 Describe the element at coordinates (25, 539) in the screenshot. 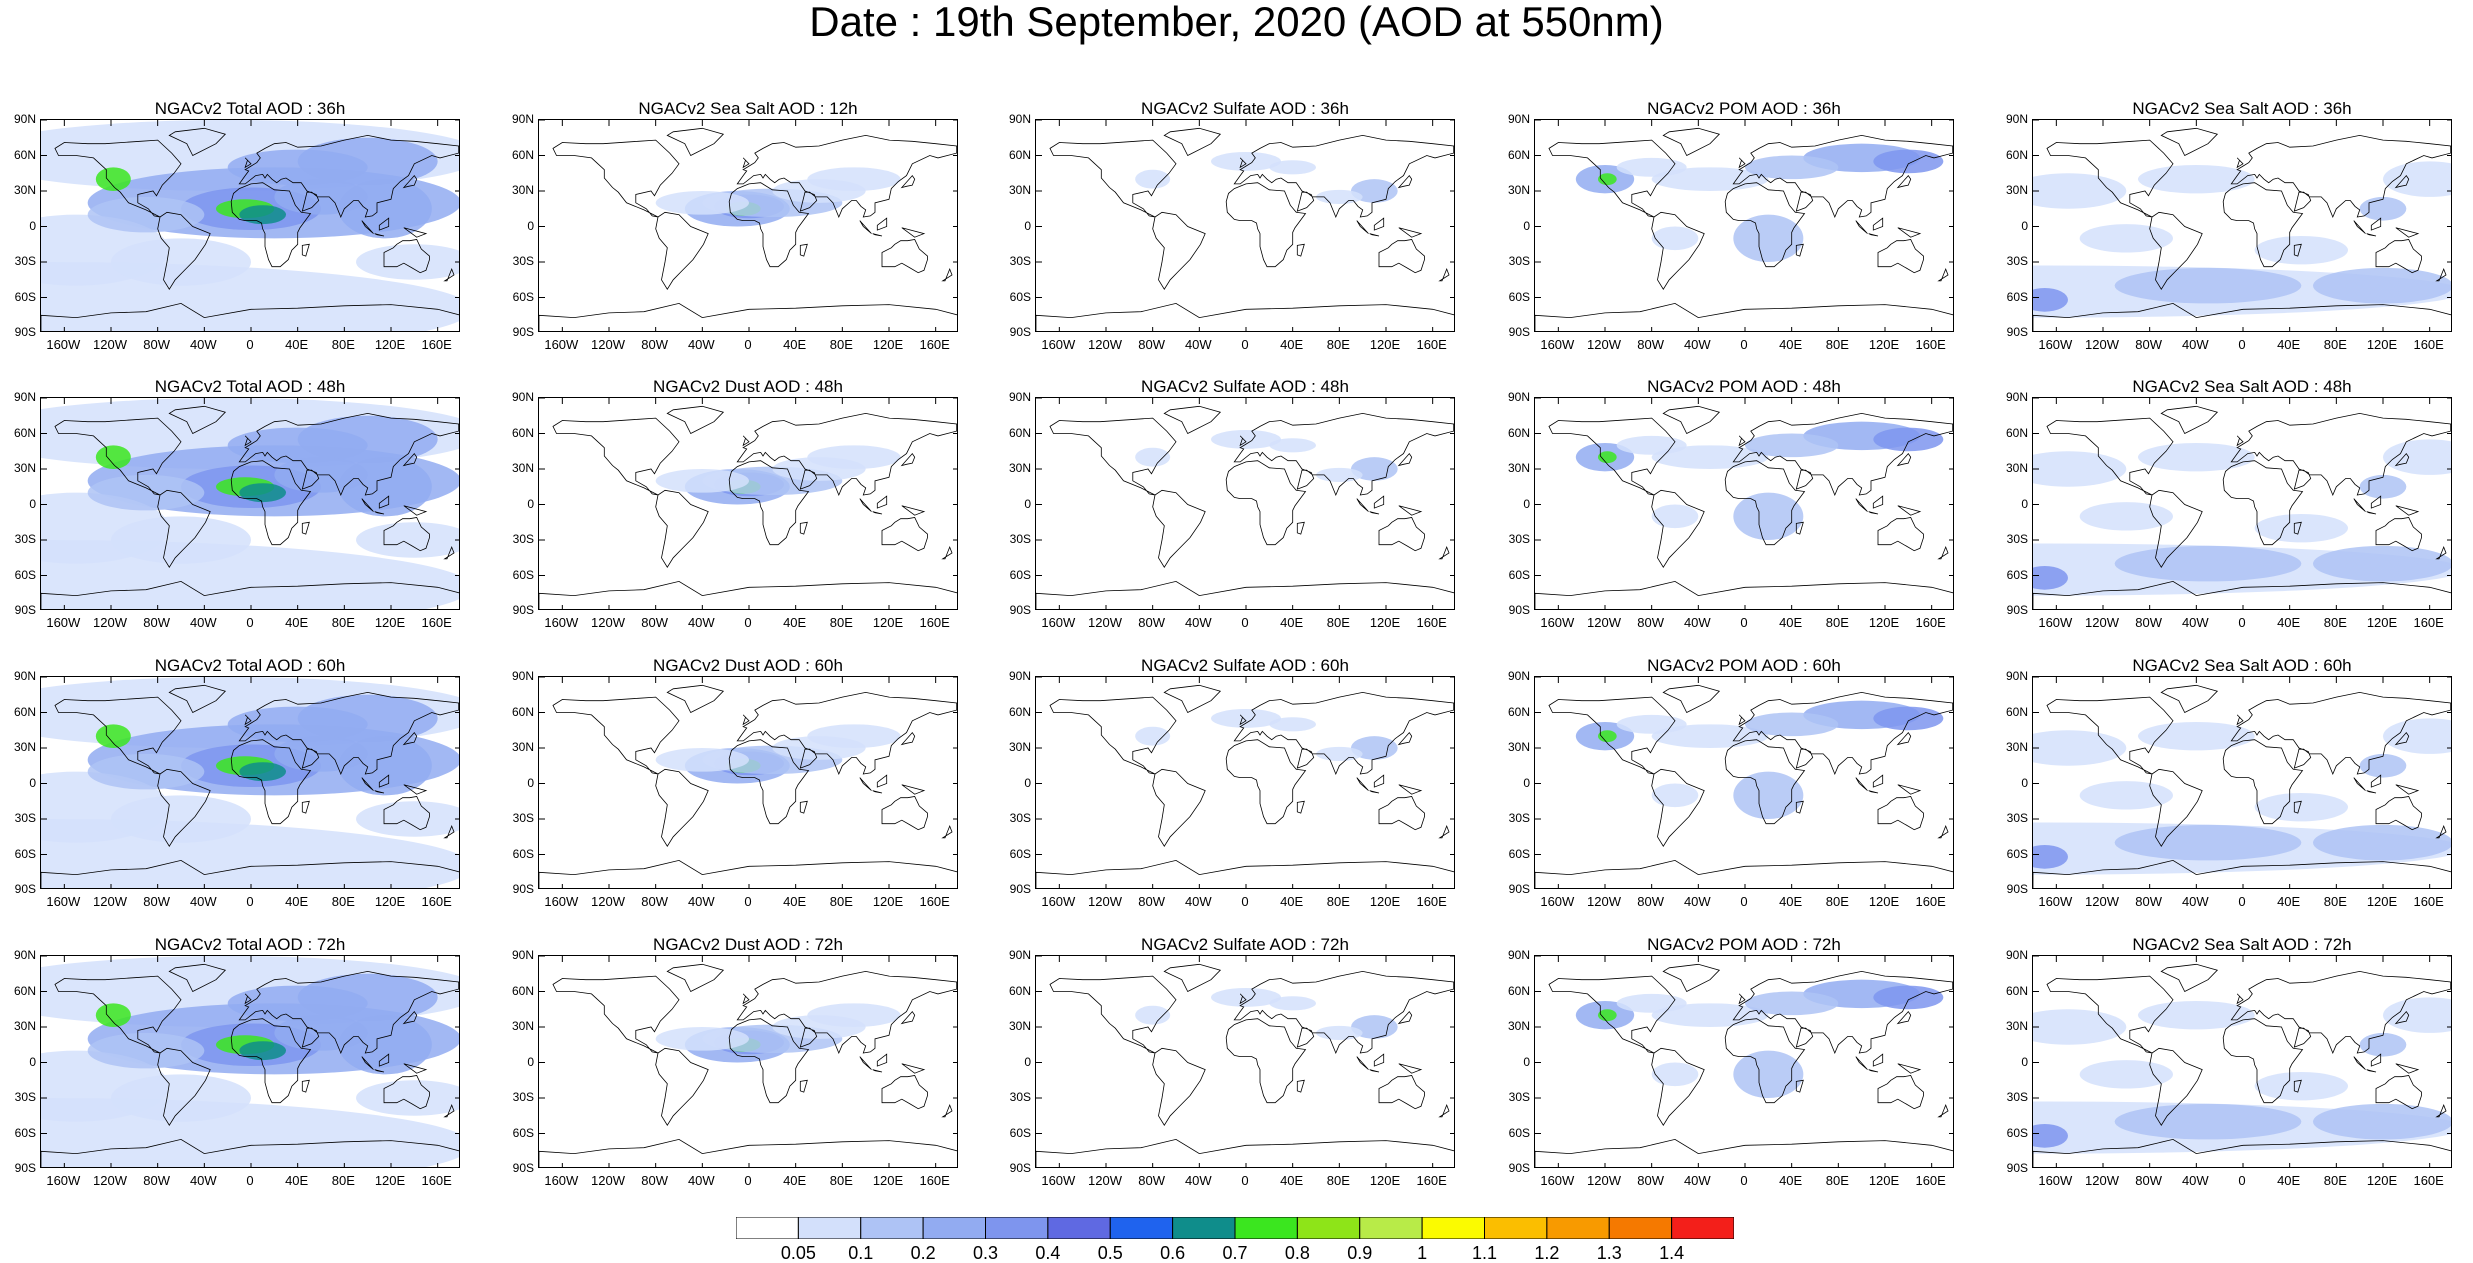

I see `lat-label: 30S` at that location.